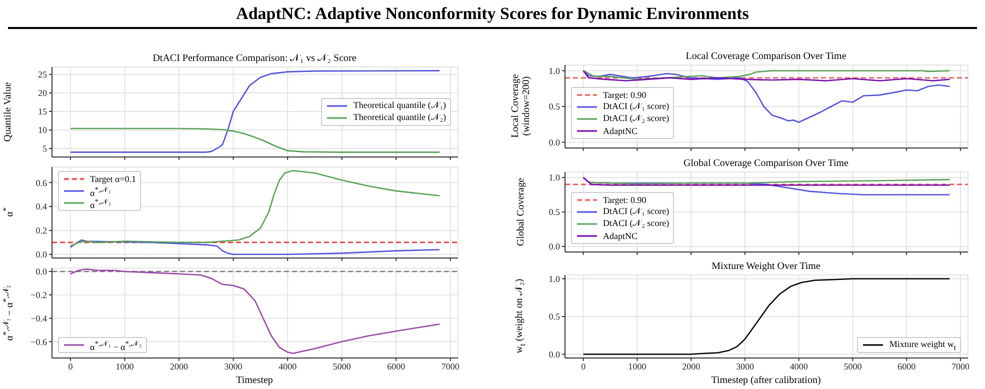 The height and width of the screenshot is (389, 985). I want to click on chart-title: Global Coverage Comparison Over Time, so click(766, 163).